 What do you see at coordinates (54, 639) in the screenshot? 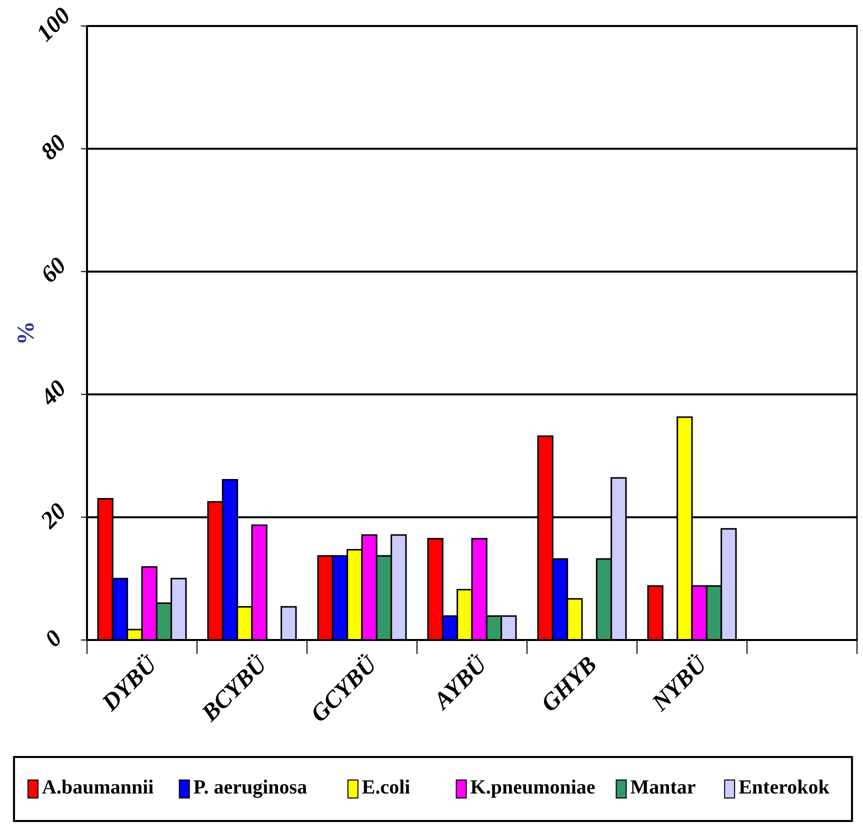
I see `y-tick-label: 0` at bounding box center [54, 639].